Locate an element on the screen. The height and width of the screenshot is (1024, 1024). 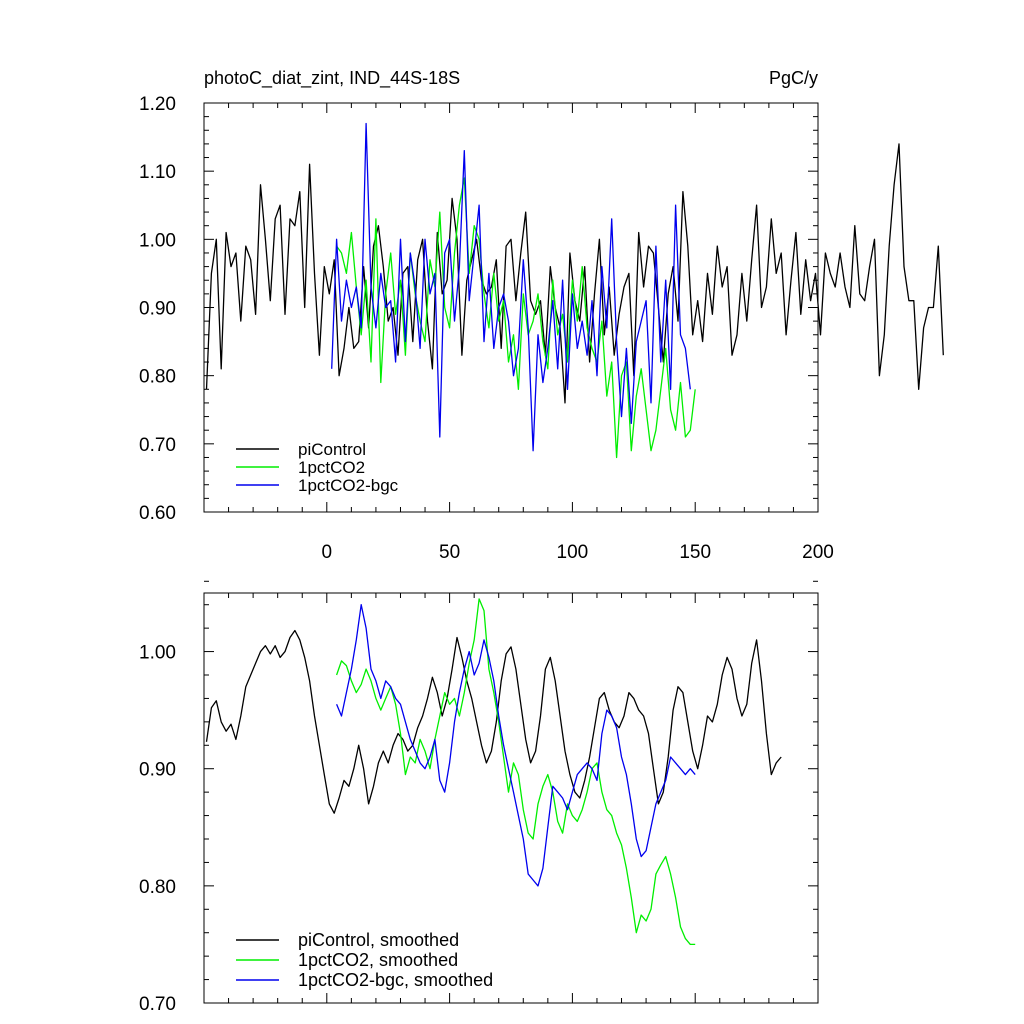
y-tick-label: 1.20 is located at coordinates (157, 104).